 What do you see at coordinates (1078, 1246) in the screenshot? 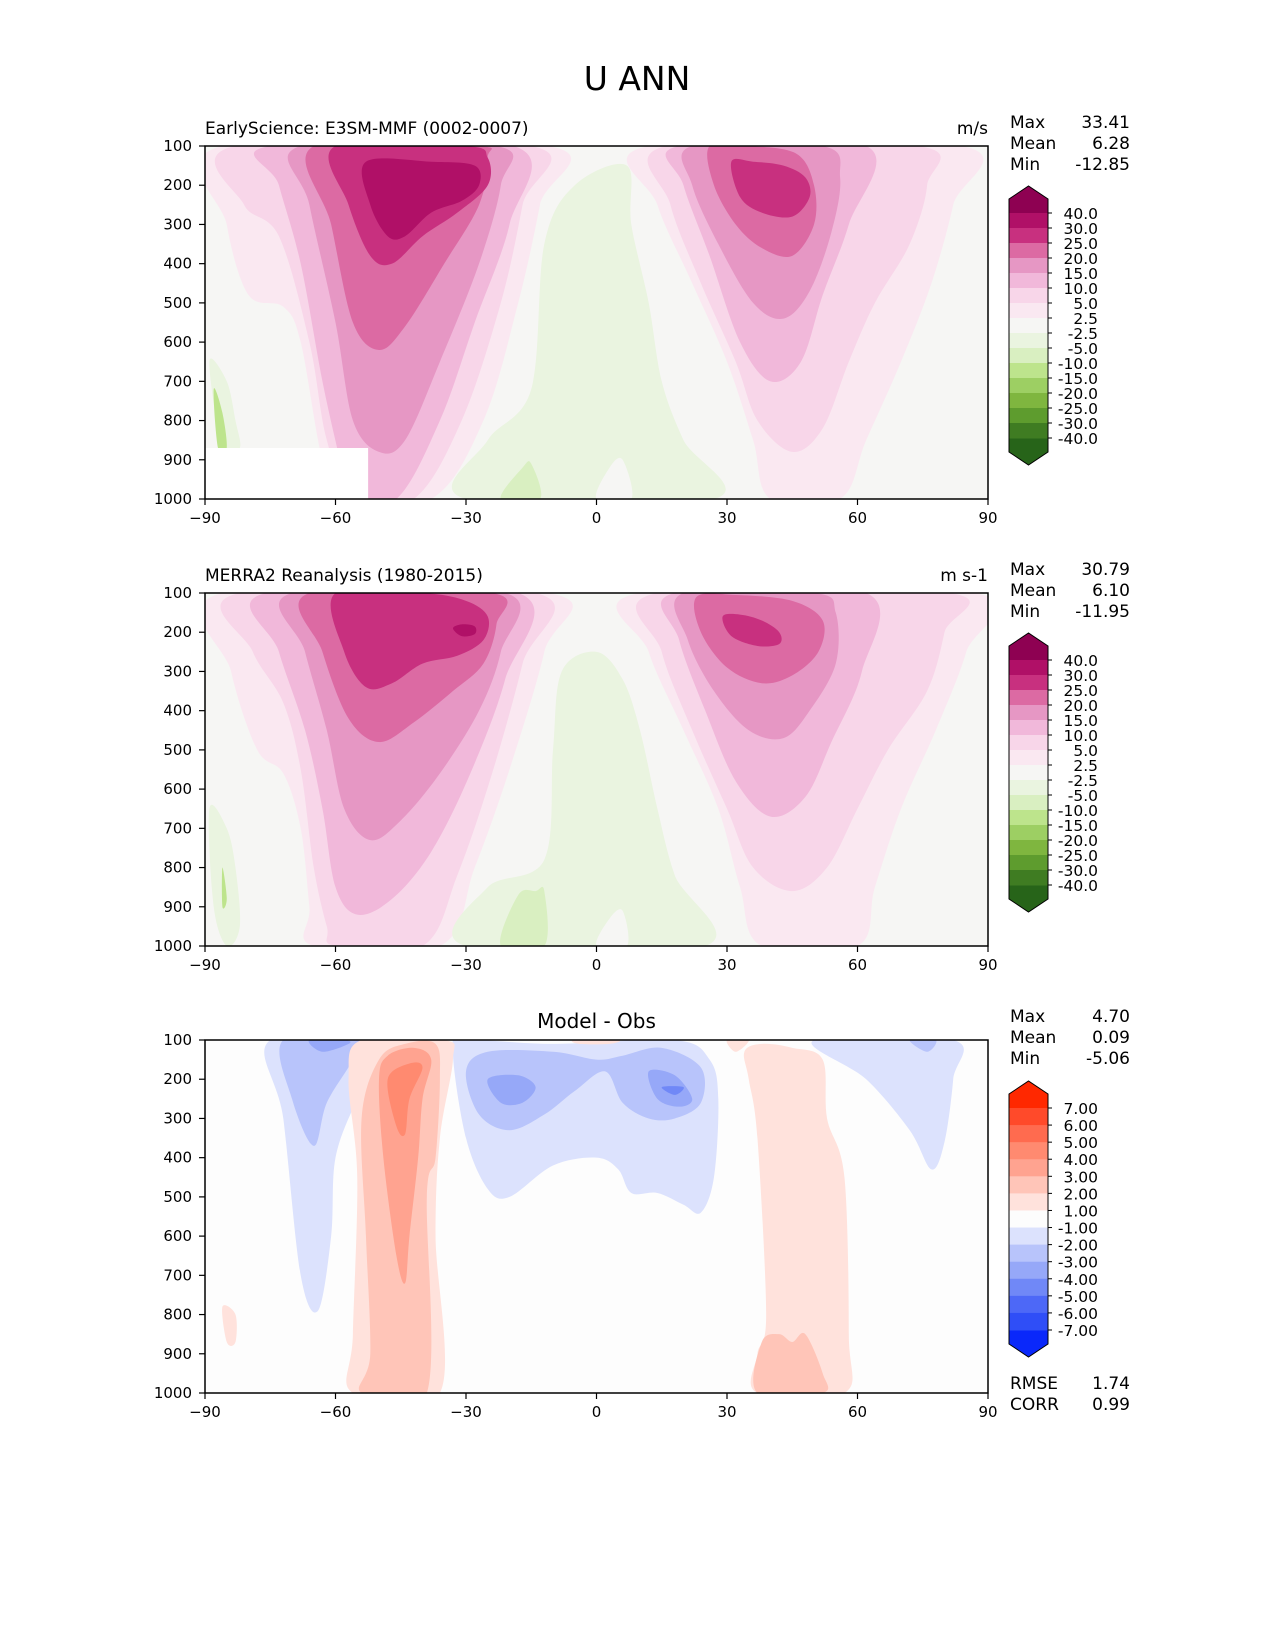
I see `colorbar-label: -2.00` at bounding box center [1078, 1246].